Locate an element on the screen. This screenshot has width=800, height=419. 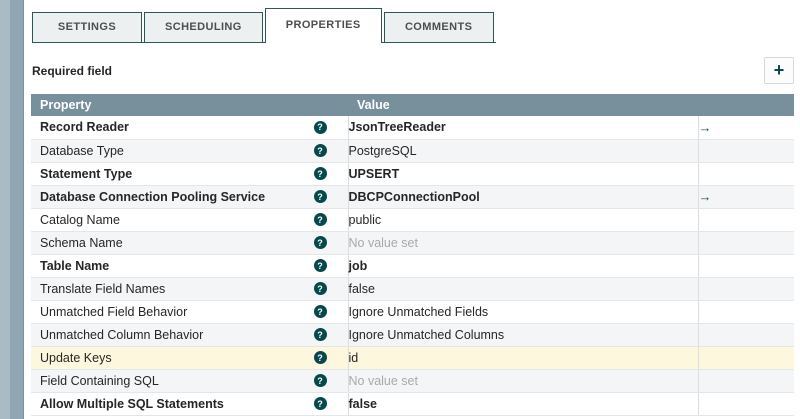
property-name: Field Containing SQL is located at coordinates (99, 380).